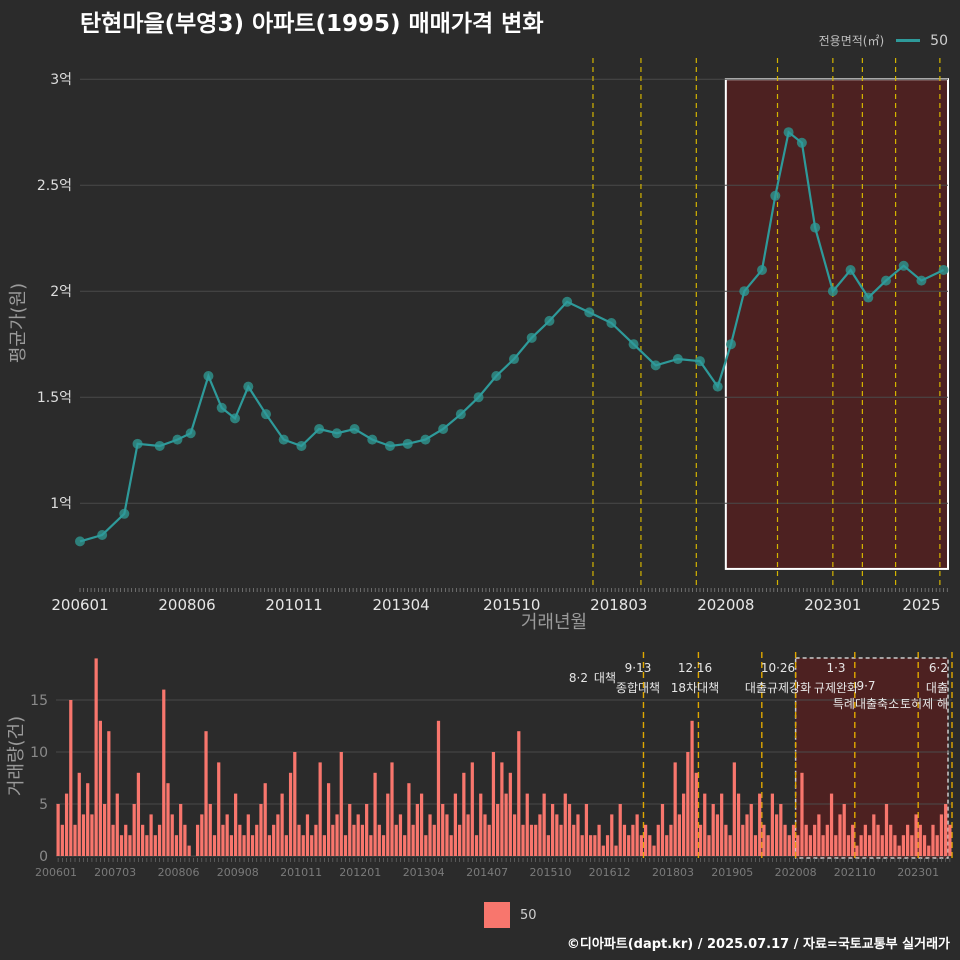 The height and width of the screenshot is (960, 960). Describe the element at coordinates (528, 915) in the screenshot. I see `legend-bottom-value: 50` at that location.